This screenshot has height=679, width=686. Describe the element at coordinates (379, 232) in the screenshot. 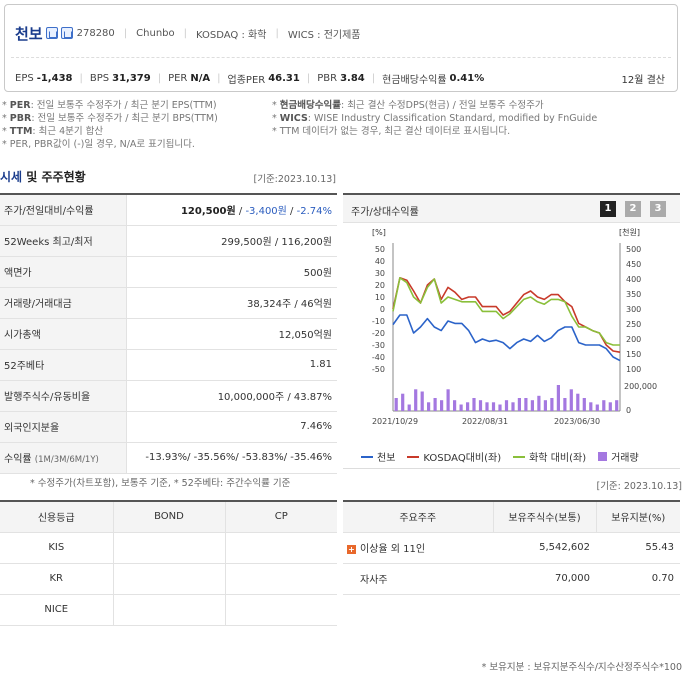

I see `y-left-unit: [%]` at that location.